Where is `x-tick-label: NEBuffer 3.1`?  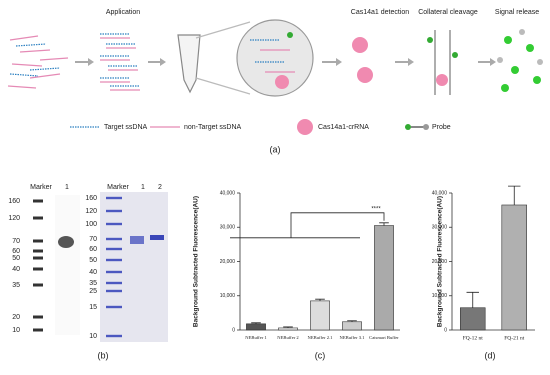
x-tick-label: NEBuffer 3.1 is located at coordinates (353, 337).